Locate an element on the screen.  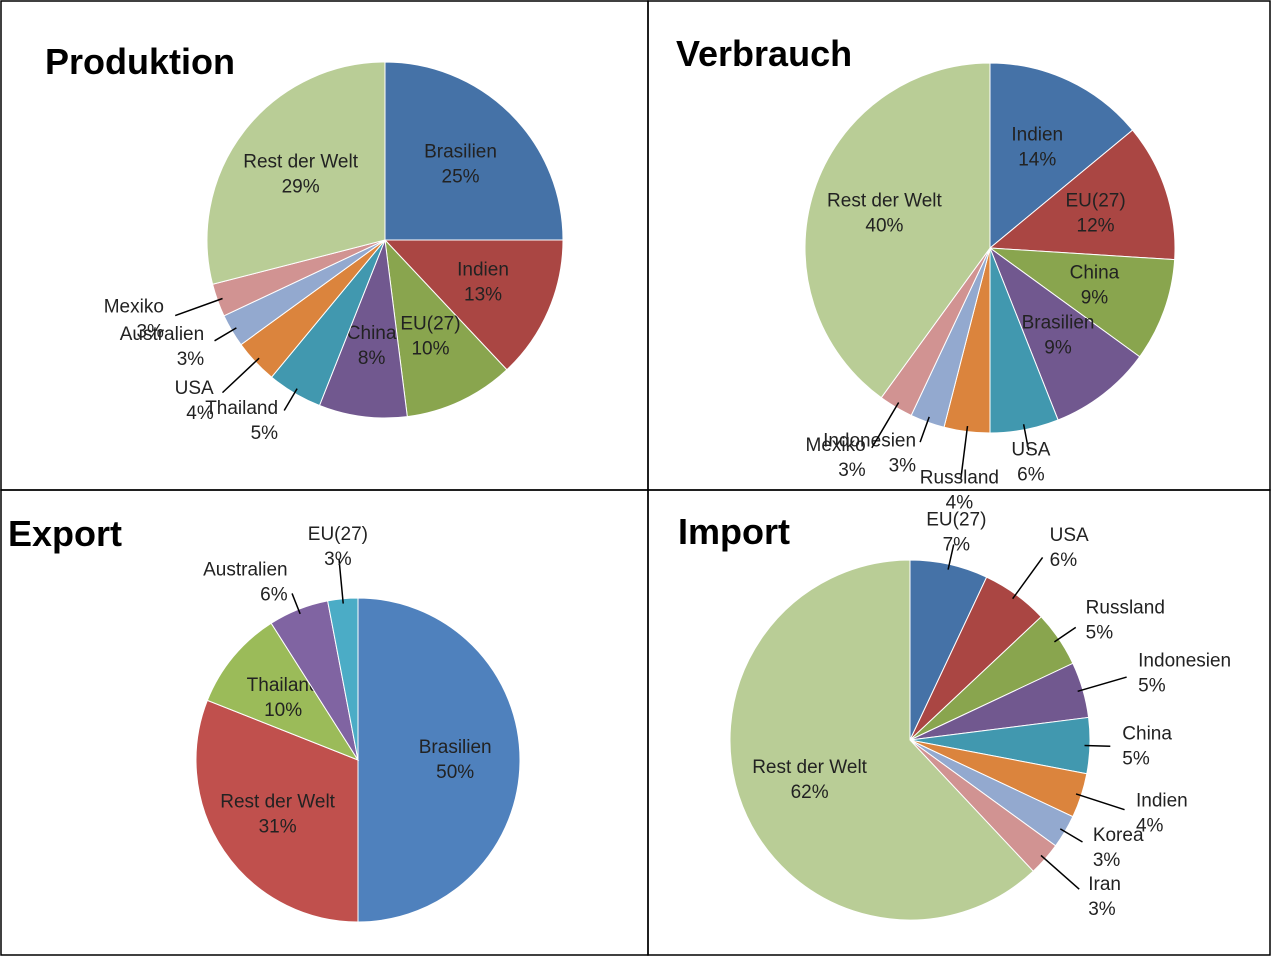
slice-value-label: 25% is located at coordinates (461, 176).